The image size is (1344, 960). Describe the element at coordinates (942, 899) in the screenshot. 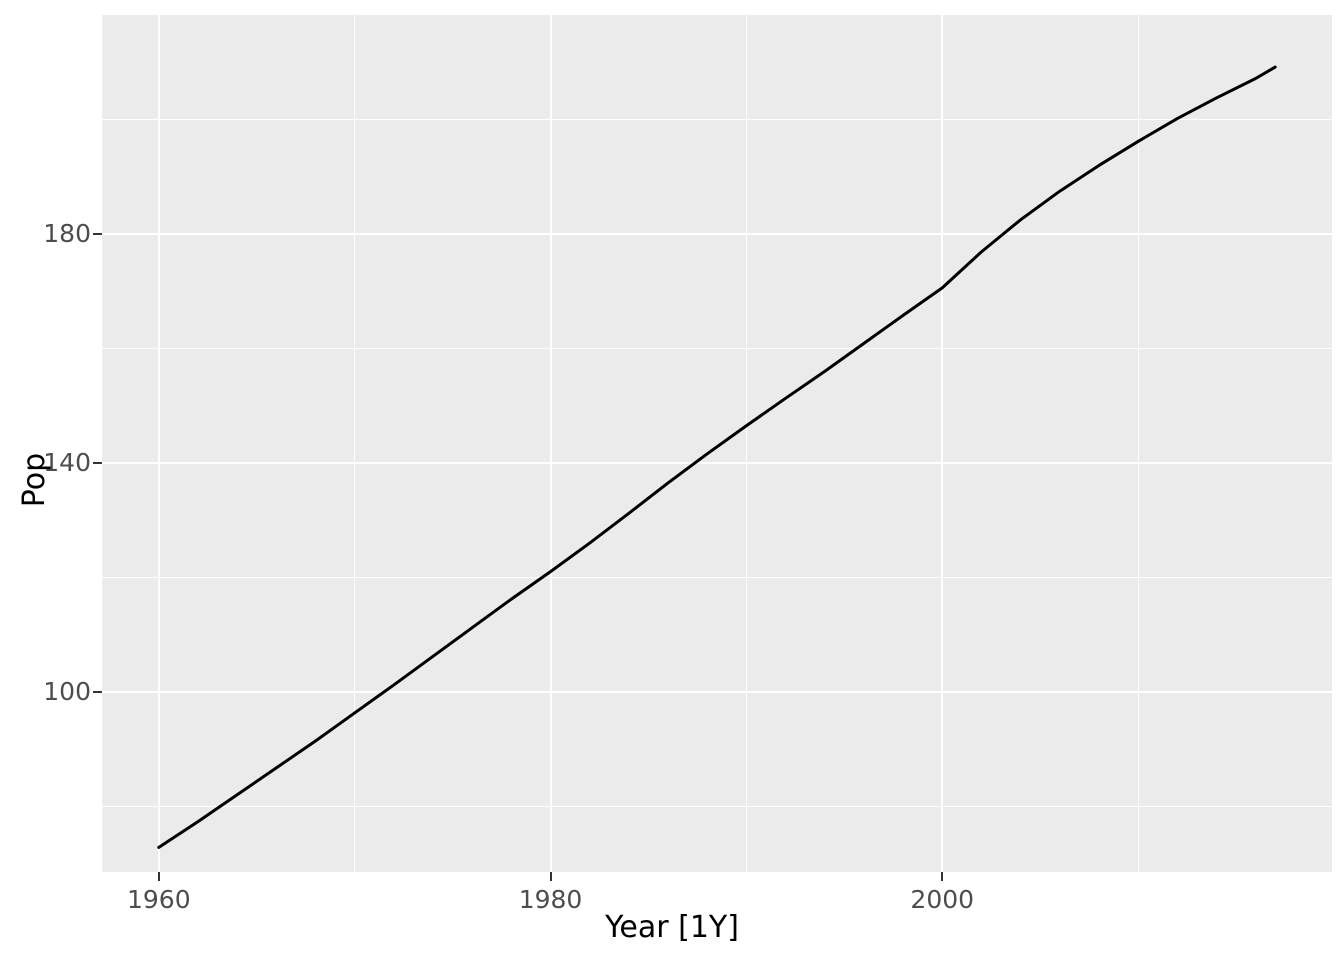

I see `x-tick-label: 2000` at that location.